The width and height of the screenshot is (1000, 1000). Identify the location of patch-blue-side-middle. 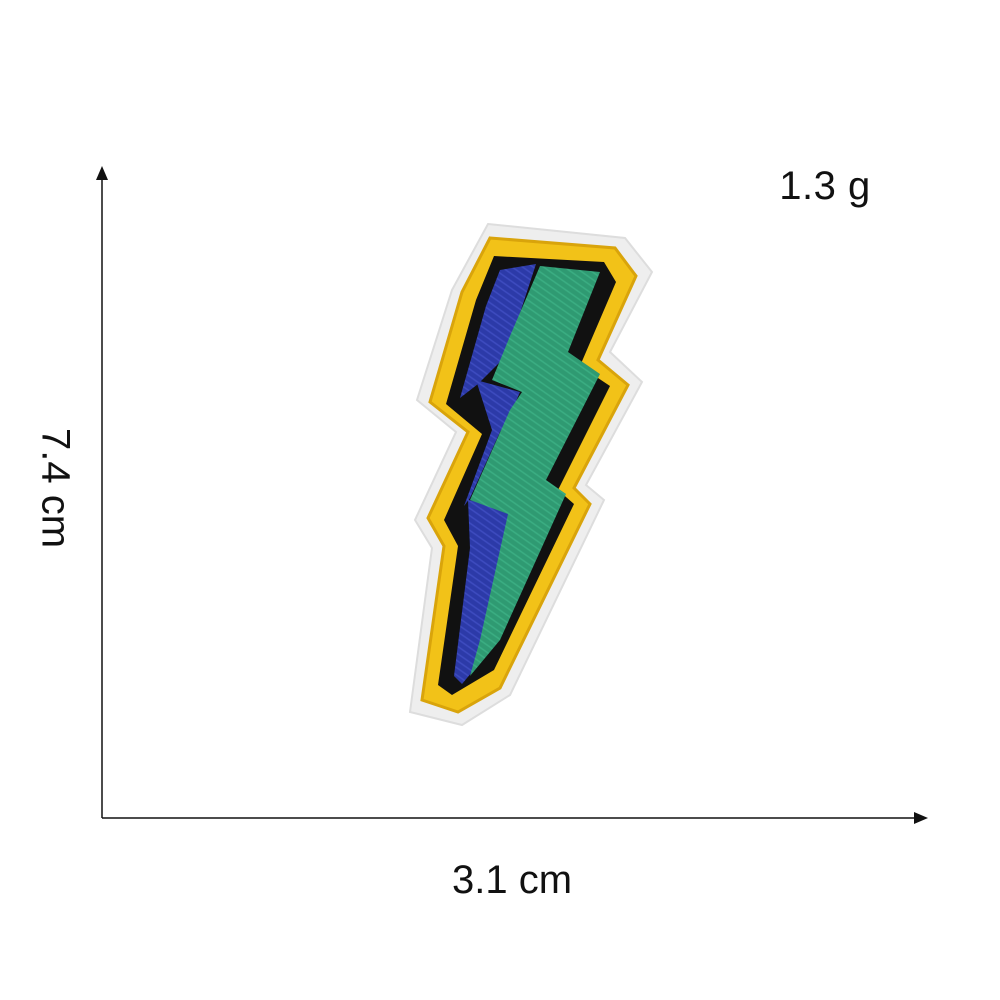
(492, 443).